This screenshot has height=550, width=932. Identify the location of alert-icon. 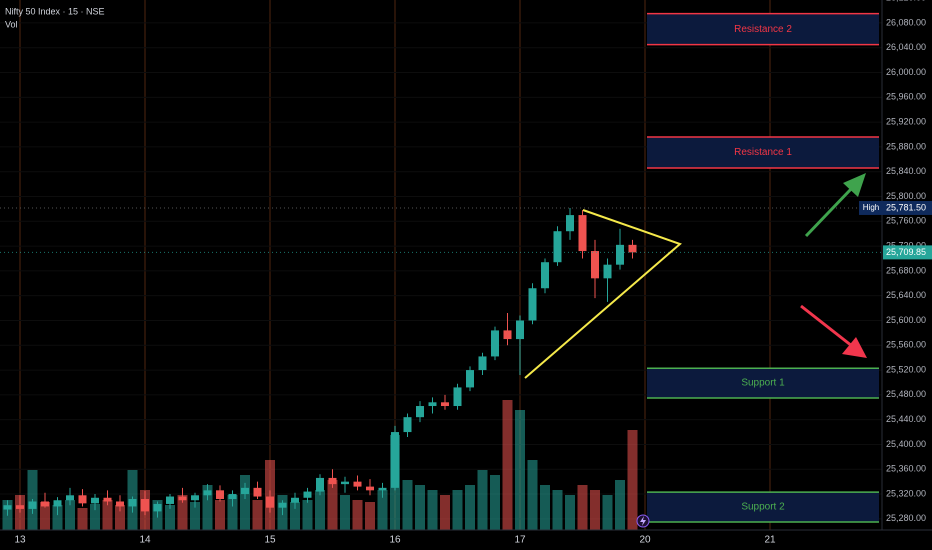
(643, 521).